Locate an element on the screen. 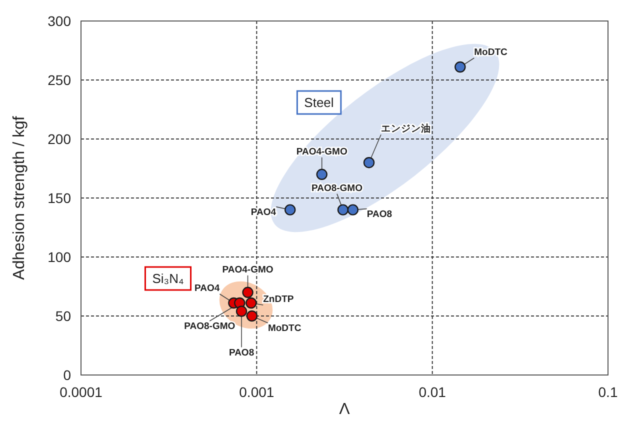 The image size is (621, 423). y-axis-title: Adhesion strength / kgf is located at coordinates (19, 198).